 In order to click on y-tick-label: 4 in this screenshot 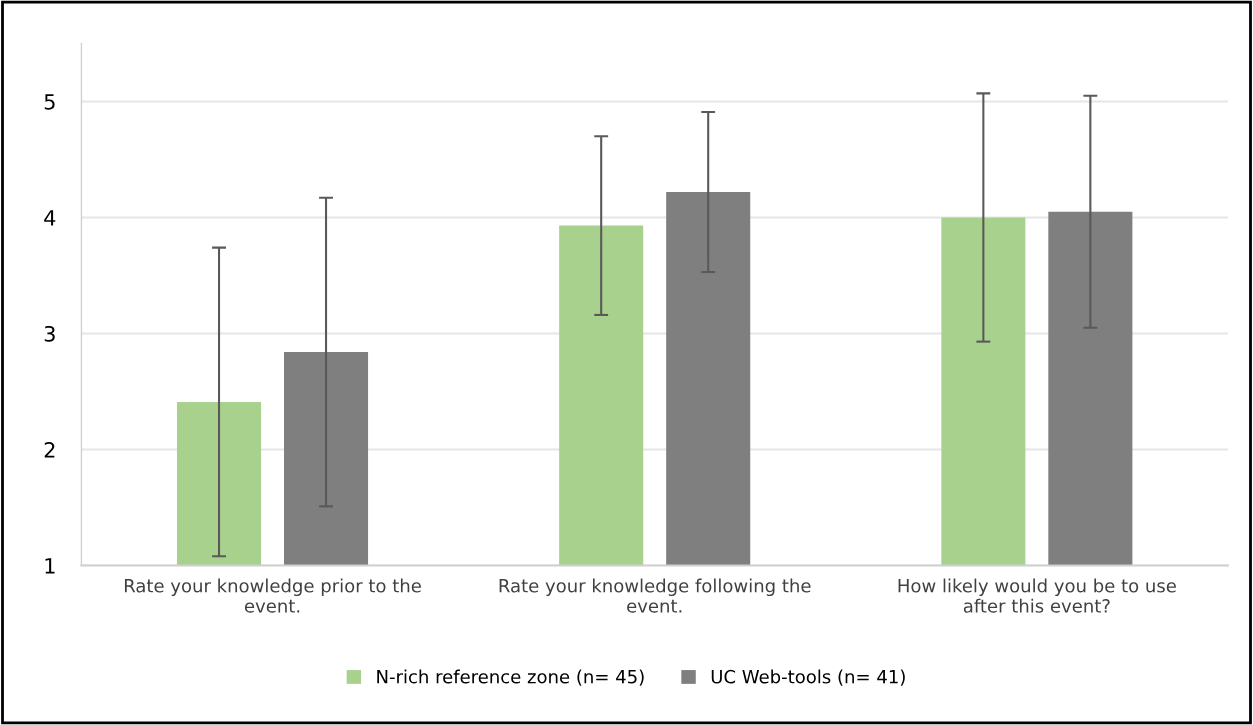, I will do `click(50, 218)`.